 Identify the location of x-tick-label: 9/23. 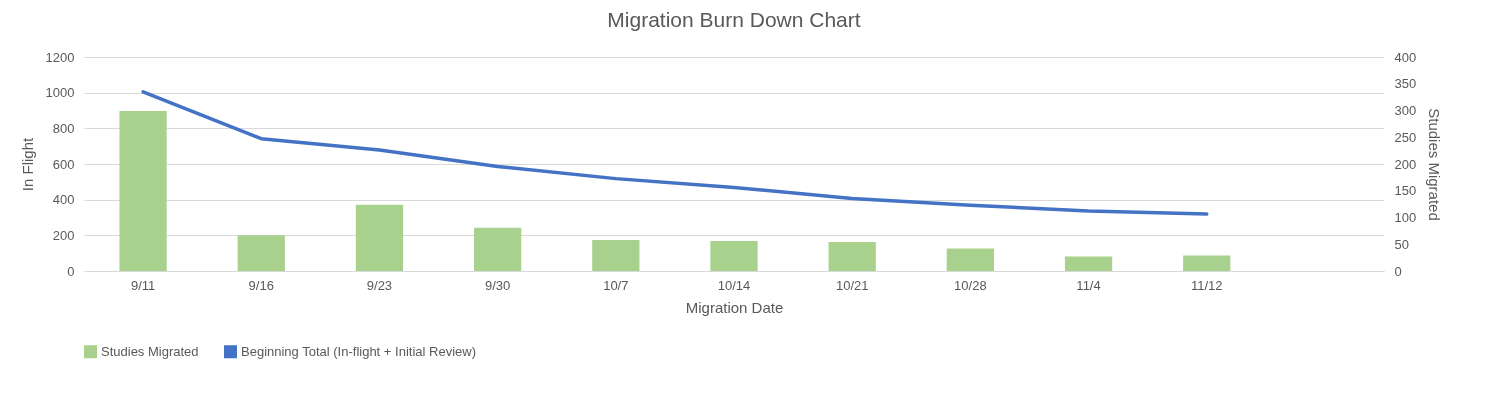
(379, 285).